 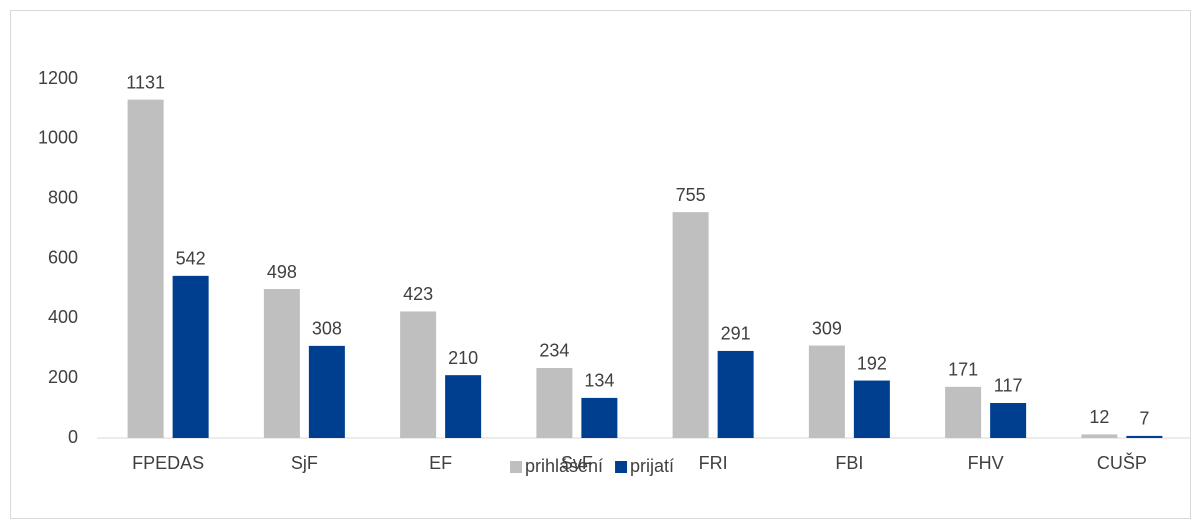 What do you see at coordinates (872, 363) in the screenshot?
I see `data-label: 192` at bounding box center [872, 363].